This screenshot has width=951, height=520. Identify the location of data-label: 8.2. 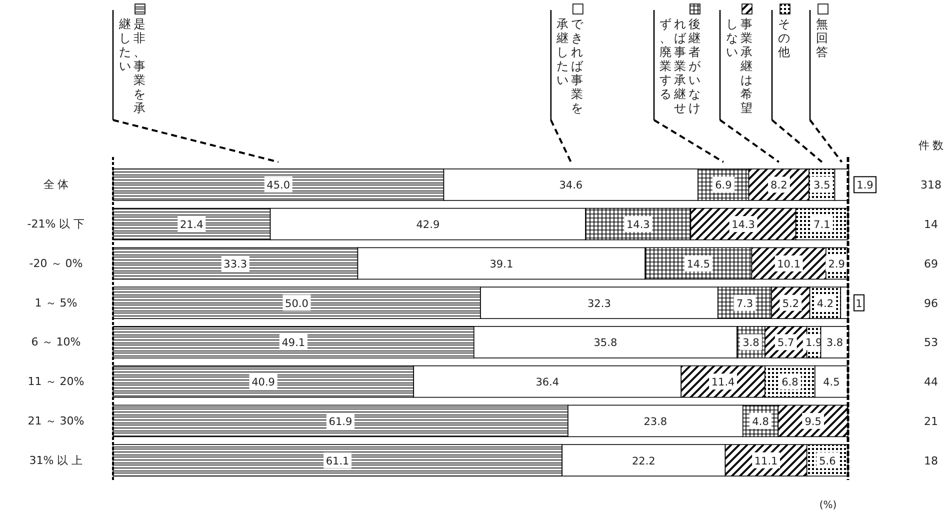
(779, 186).